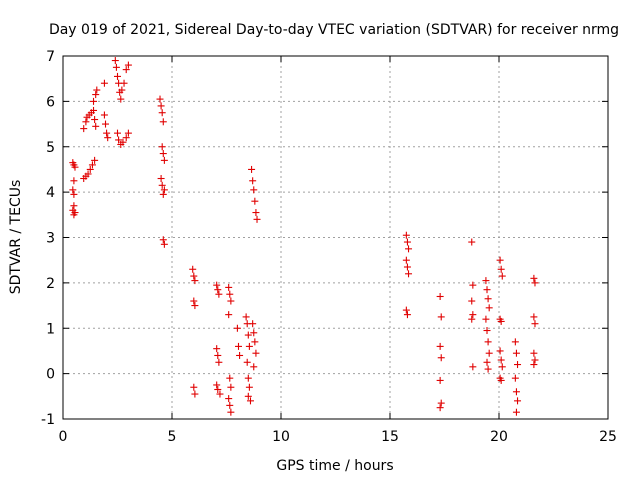 Image resolution: width=640 pixels, height=480 pixels. Describe the element at coordinates (50, 148) in the screenshot. I see `y-tick-label: 5` at that location.